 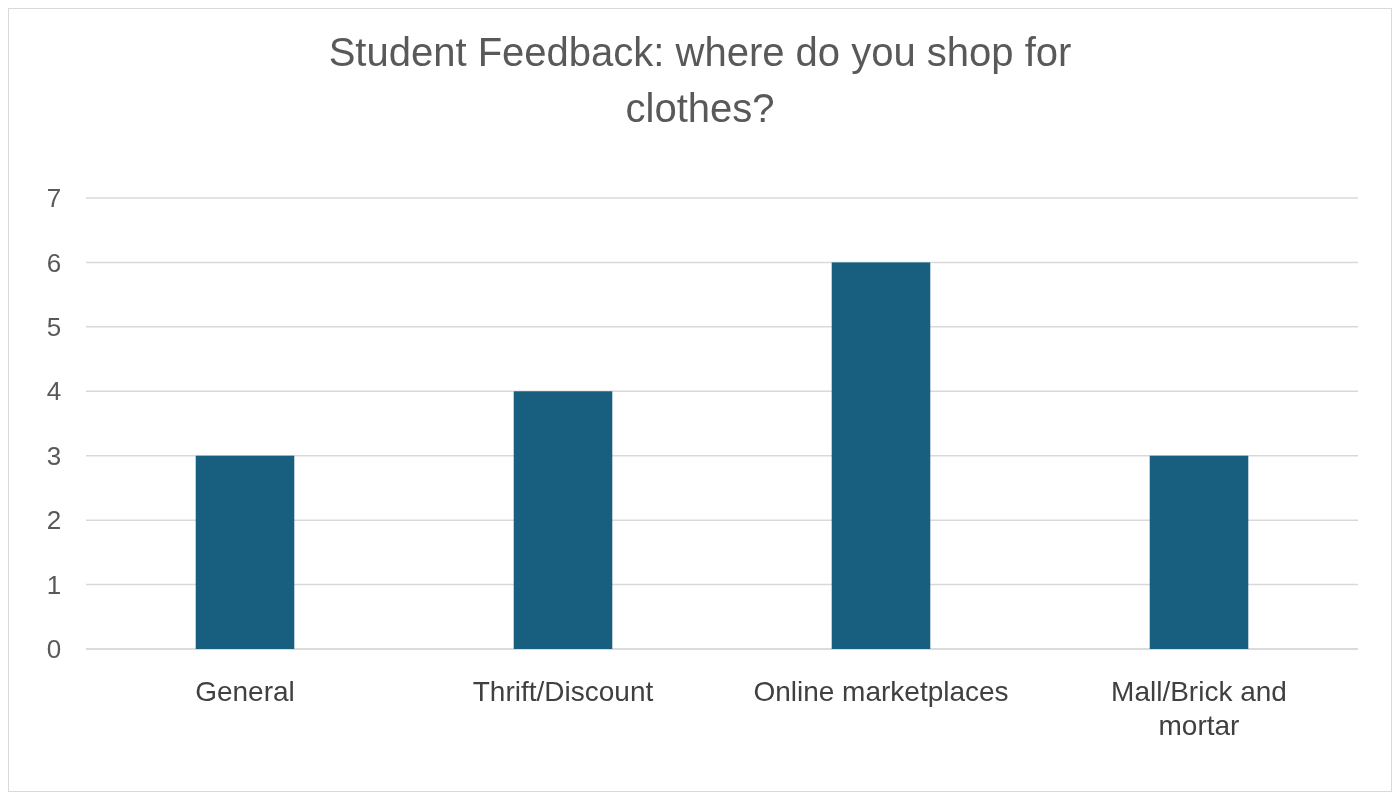 I want to click on x-tick-label: Thrift/Discount, so click(x=563, y=691).